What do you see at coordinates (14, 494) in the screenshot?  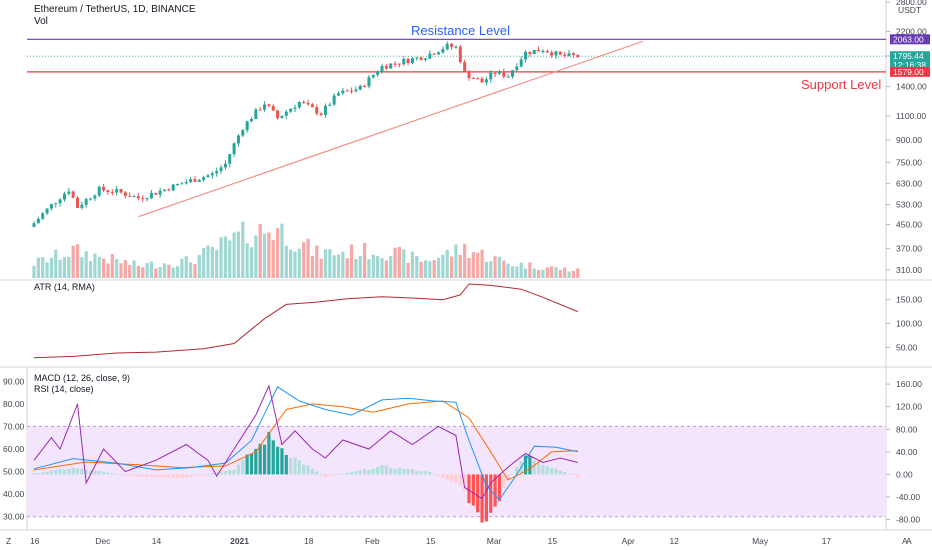 I see `rsi-tick-label: 40.00` at bounding box center [14, 494].